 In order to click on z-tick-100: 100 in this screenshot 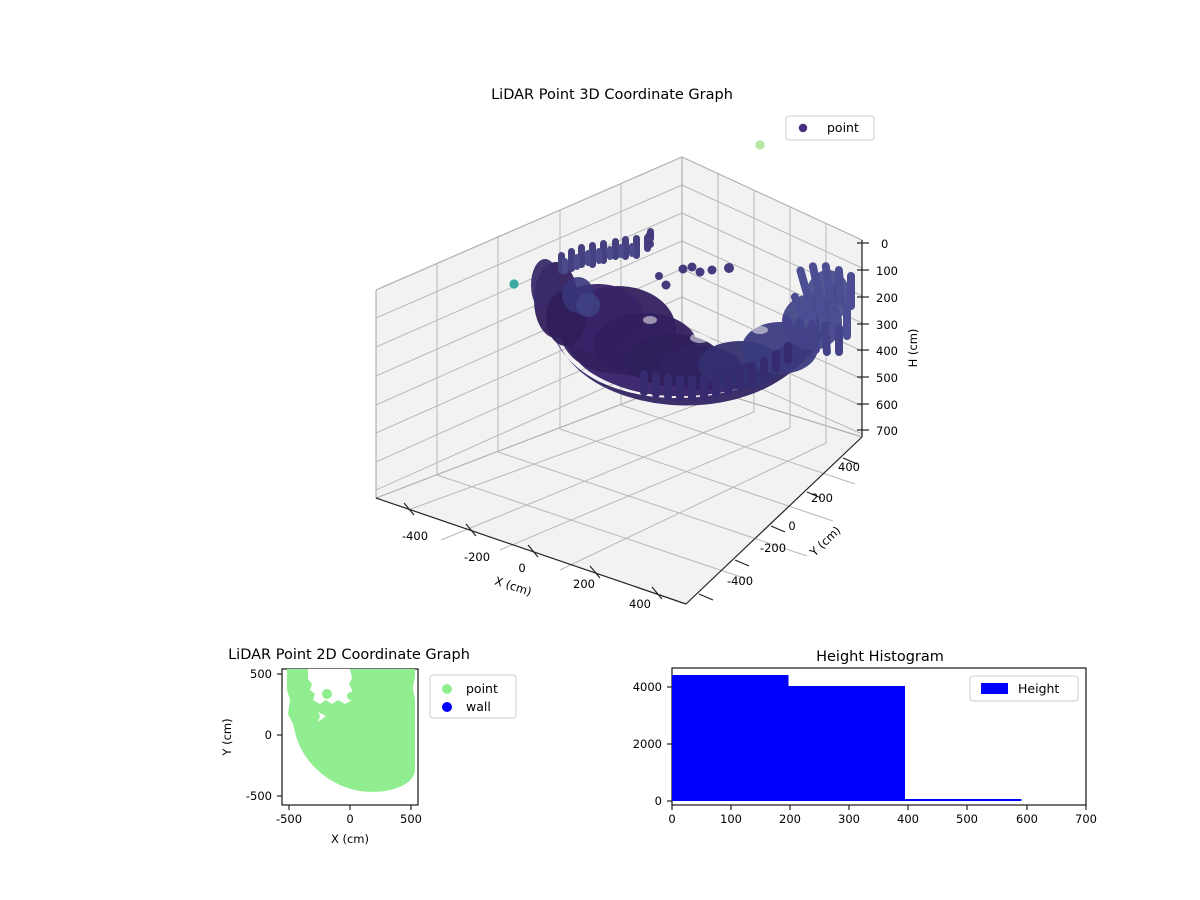, I will do `click(887, 271)`.